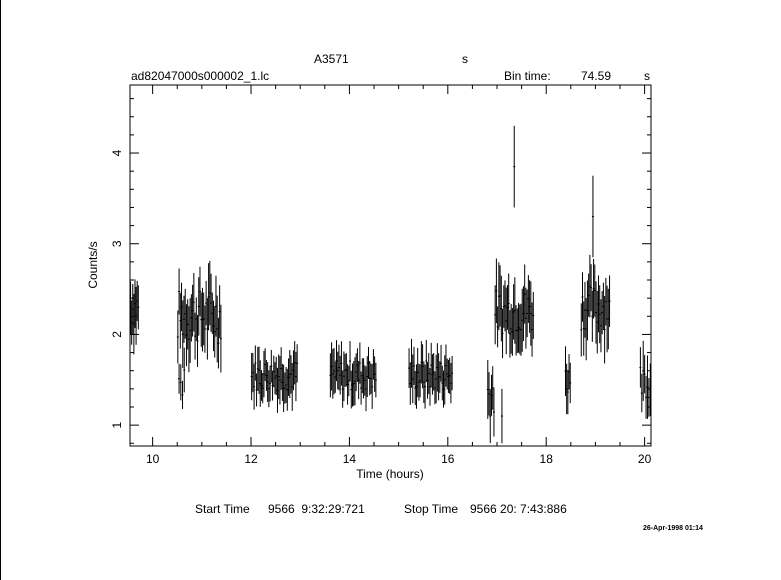  I want to click on bin-time-unit: s, so click(647, 76).